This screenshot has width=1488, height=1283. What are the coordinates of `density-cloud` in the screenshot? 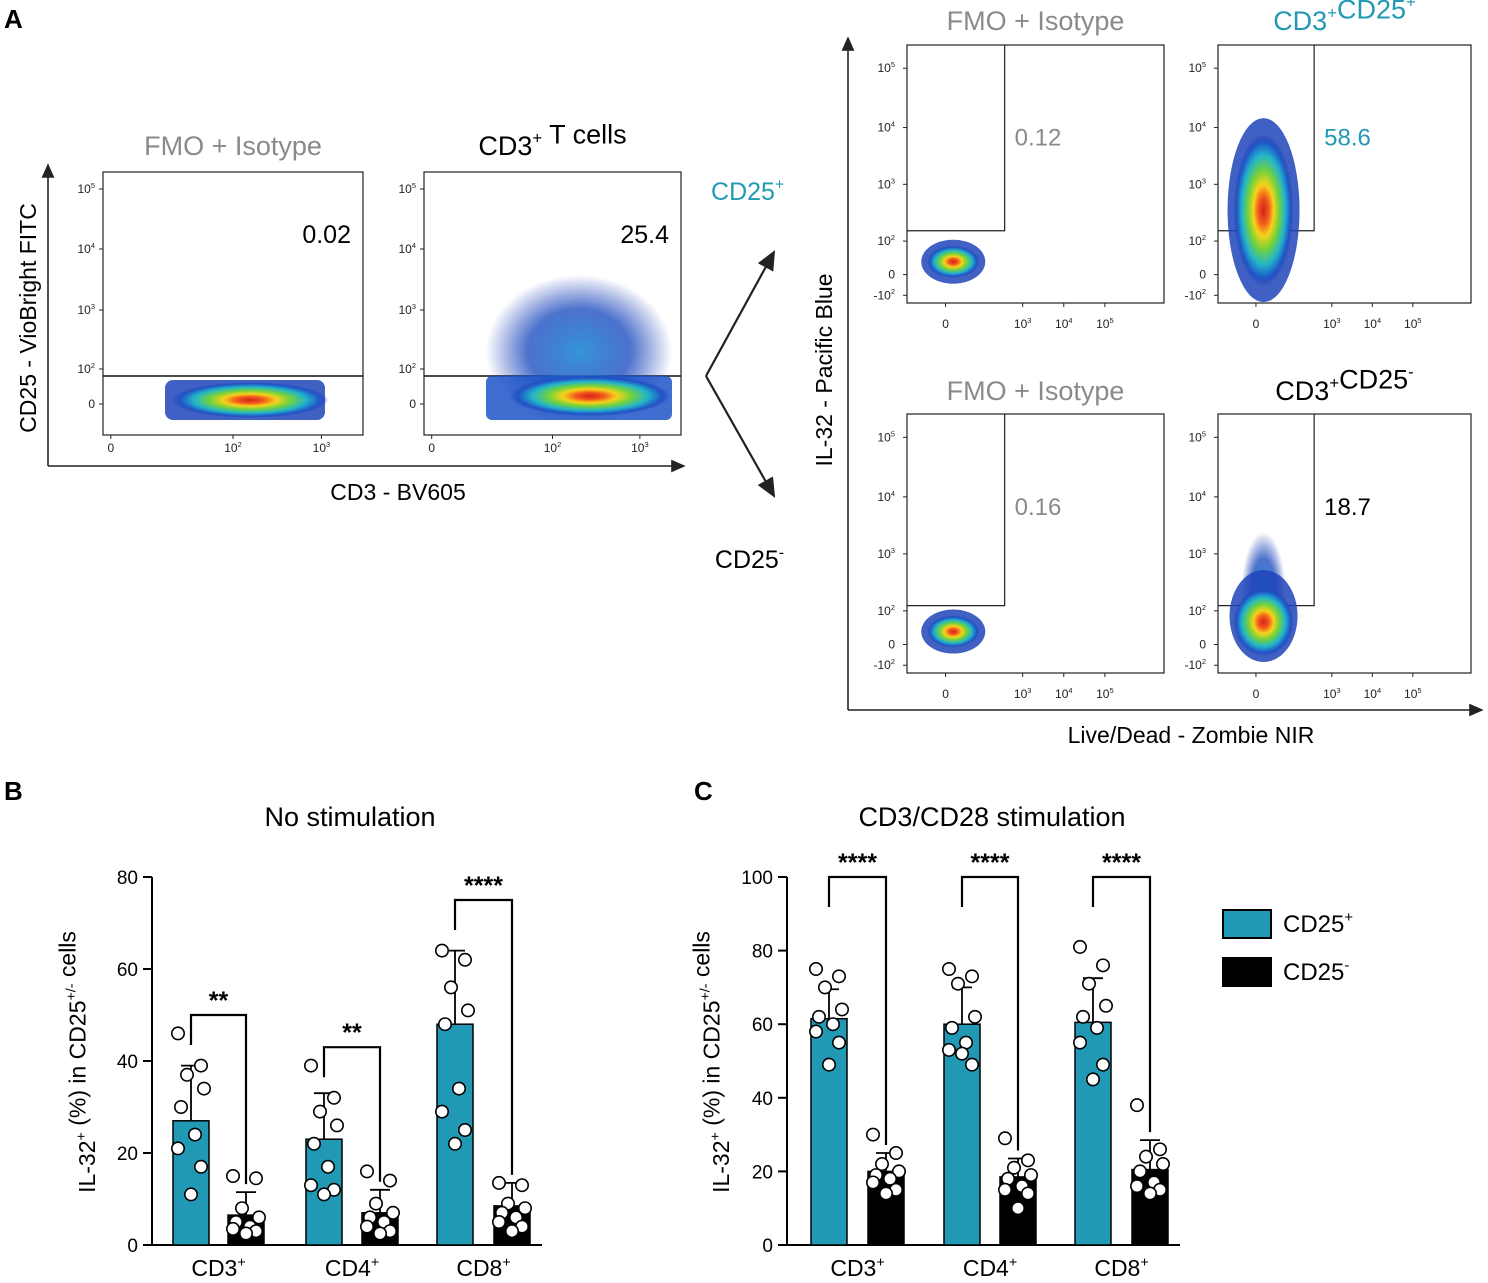 It's located at (953, 631).